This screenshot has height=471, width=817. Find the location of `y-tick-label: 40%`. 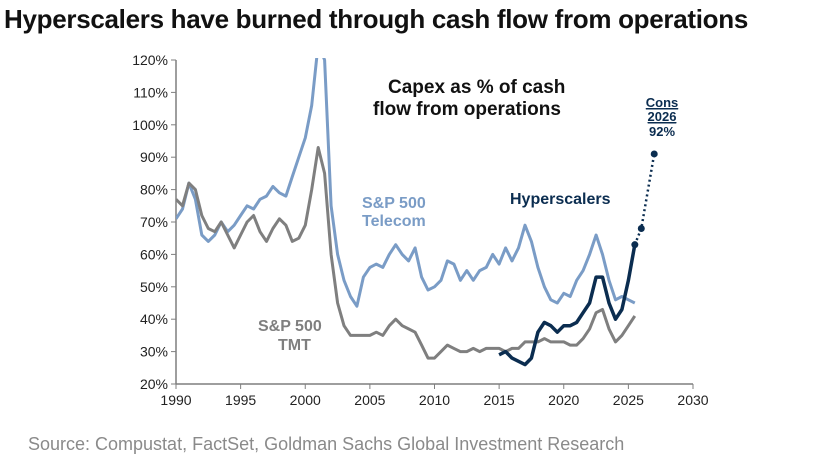

y-tick-label: 40% is located at coordinates (154, 319).